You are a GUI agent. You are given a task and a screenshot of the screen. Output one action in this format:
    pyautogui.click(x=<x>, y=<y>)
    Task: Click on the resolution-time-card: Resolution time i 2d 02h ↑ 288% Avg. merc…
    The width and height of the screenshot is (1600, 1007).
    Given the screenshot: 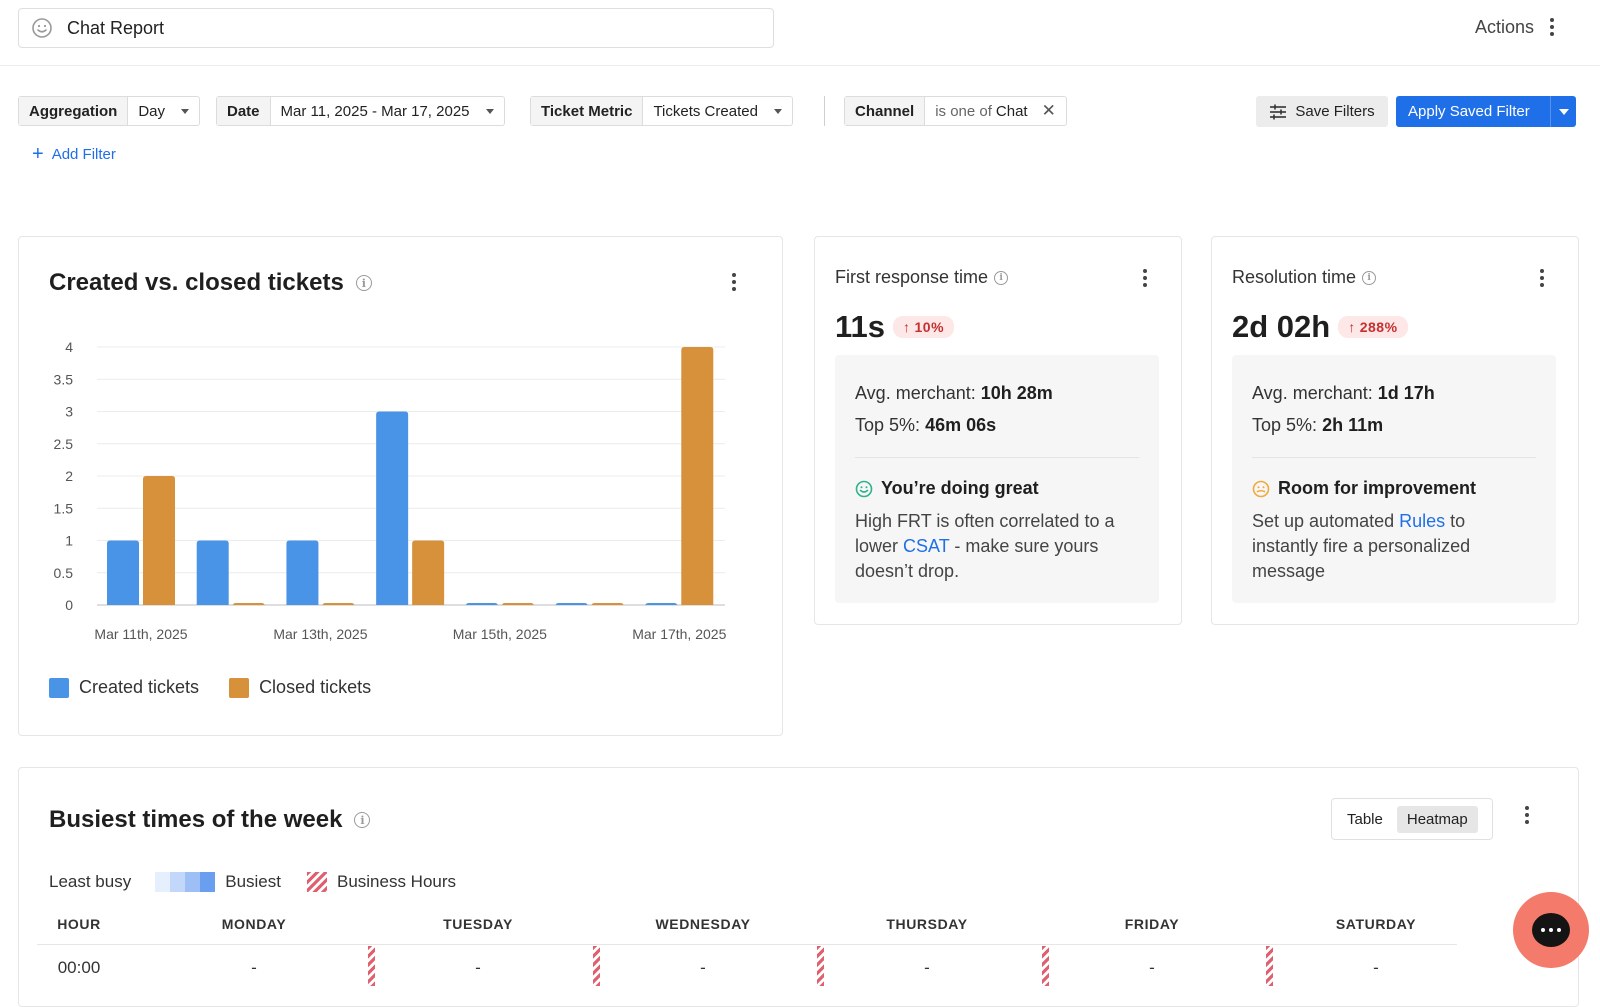 What is the action you would take?
    pyautogui.click(x=1395, y=430)
    